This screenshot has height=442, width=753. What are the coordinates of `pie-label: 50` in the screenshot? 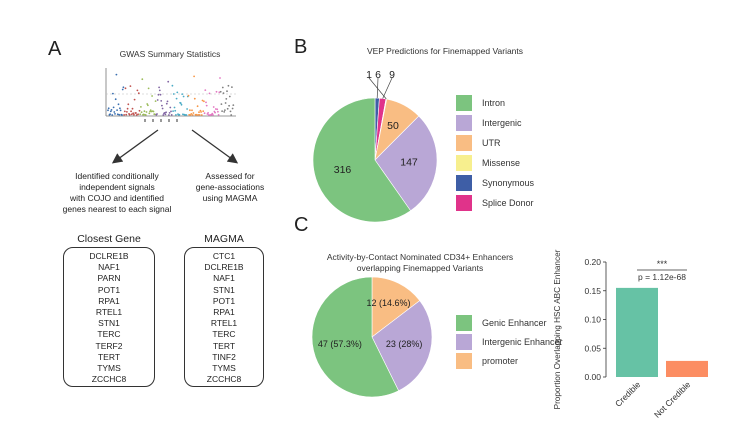 It's located at (393, 126).